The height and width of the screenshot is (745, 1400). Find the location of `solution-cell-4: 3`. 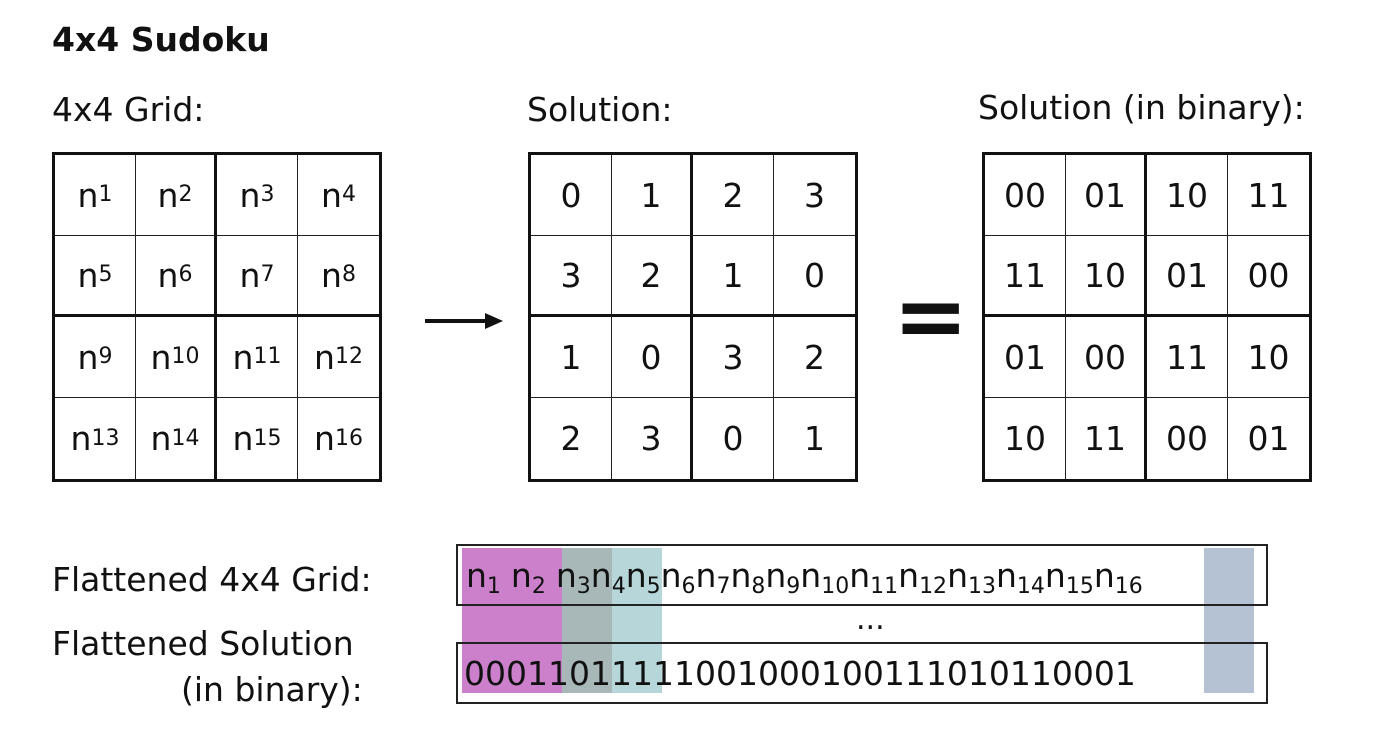

solution-cell-4: 3 is located at coordinates (814, 195).